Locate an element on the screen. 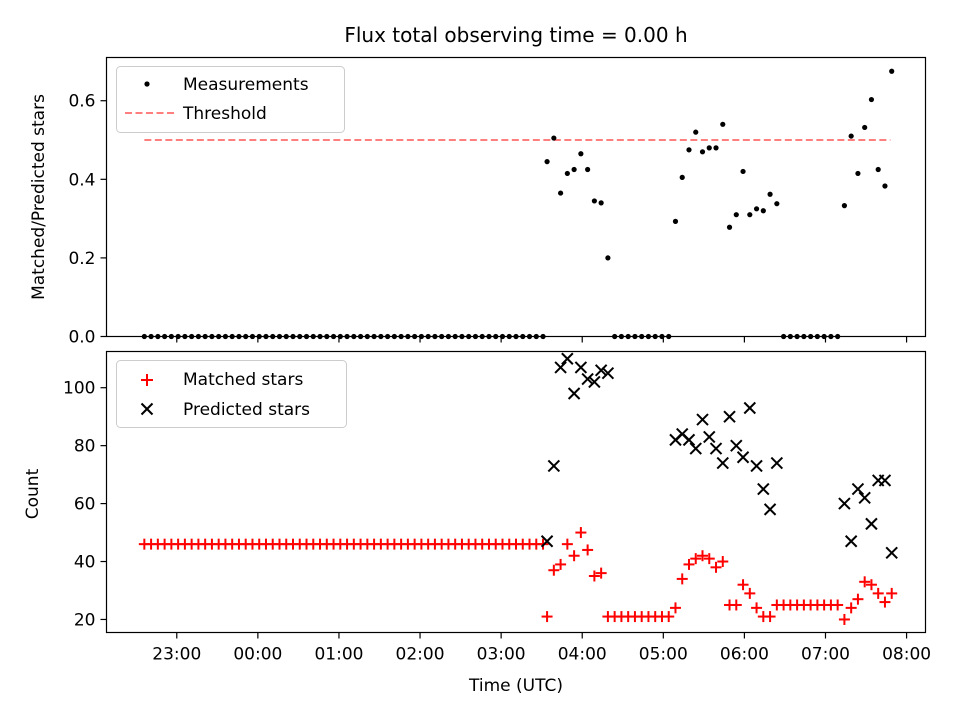 The image size is (960, 720). top-legend: Measurements Threshold is located at coordinates (230, 99).